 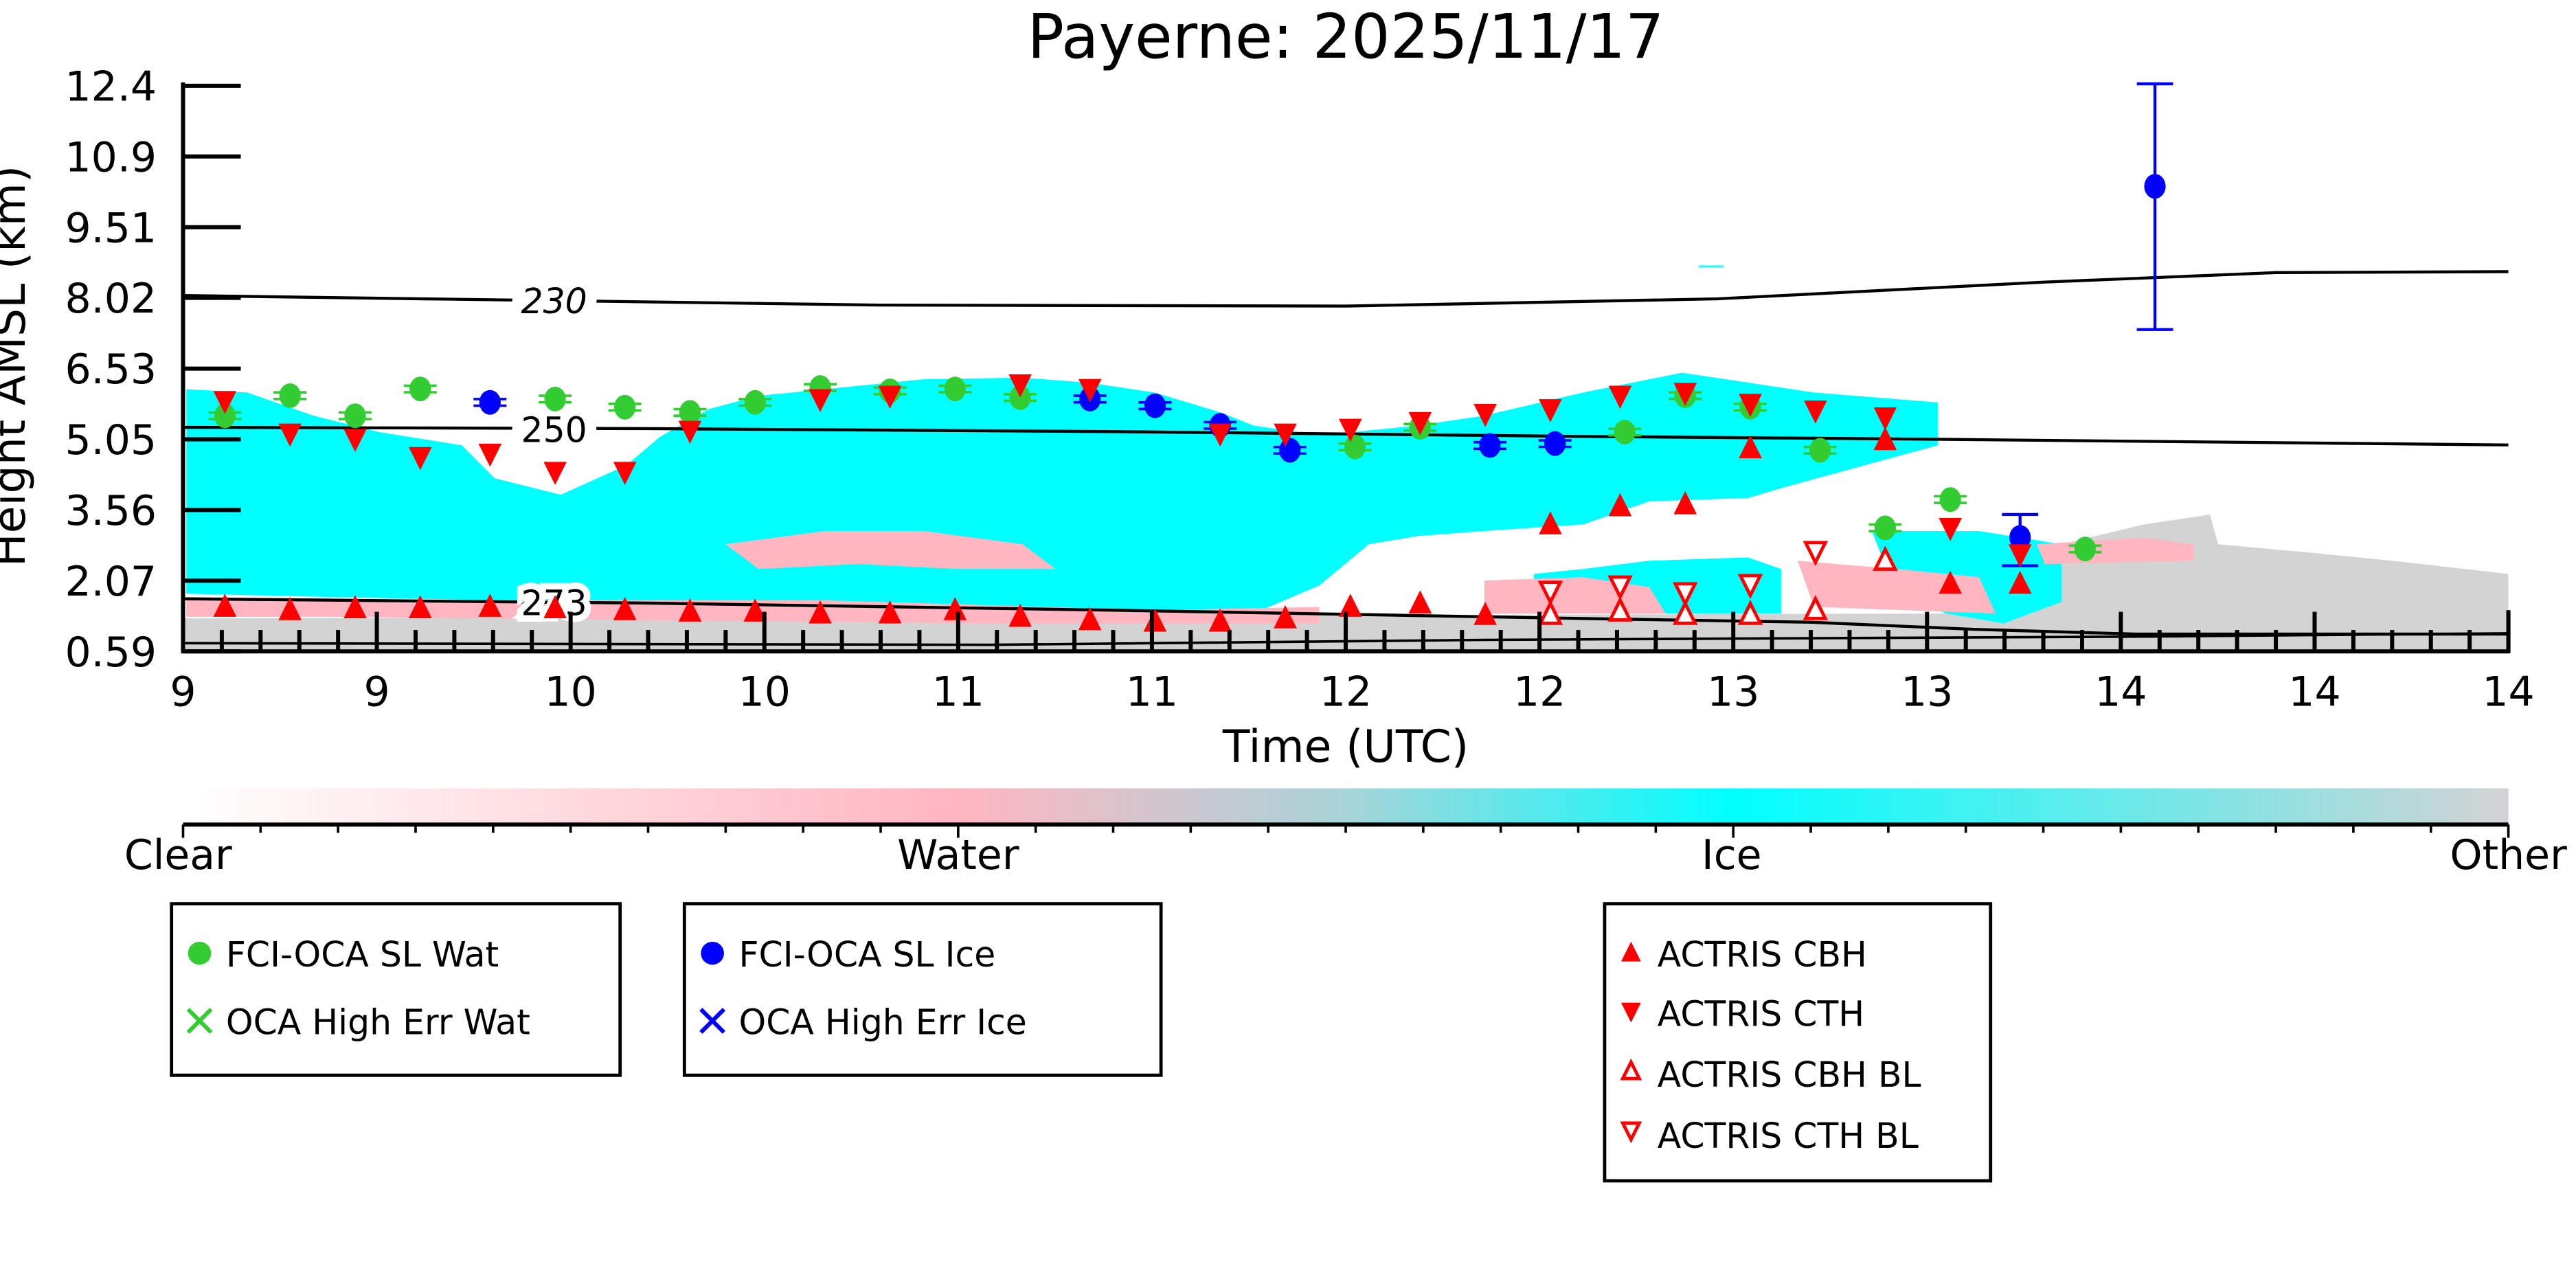 I want to click on chart-title: Payerne: 2025/11/17, so click(x=1345, y=36).